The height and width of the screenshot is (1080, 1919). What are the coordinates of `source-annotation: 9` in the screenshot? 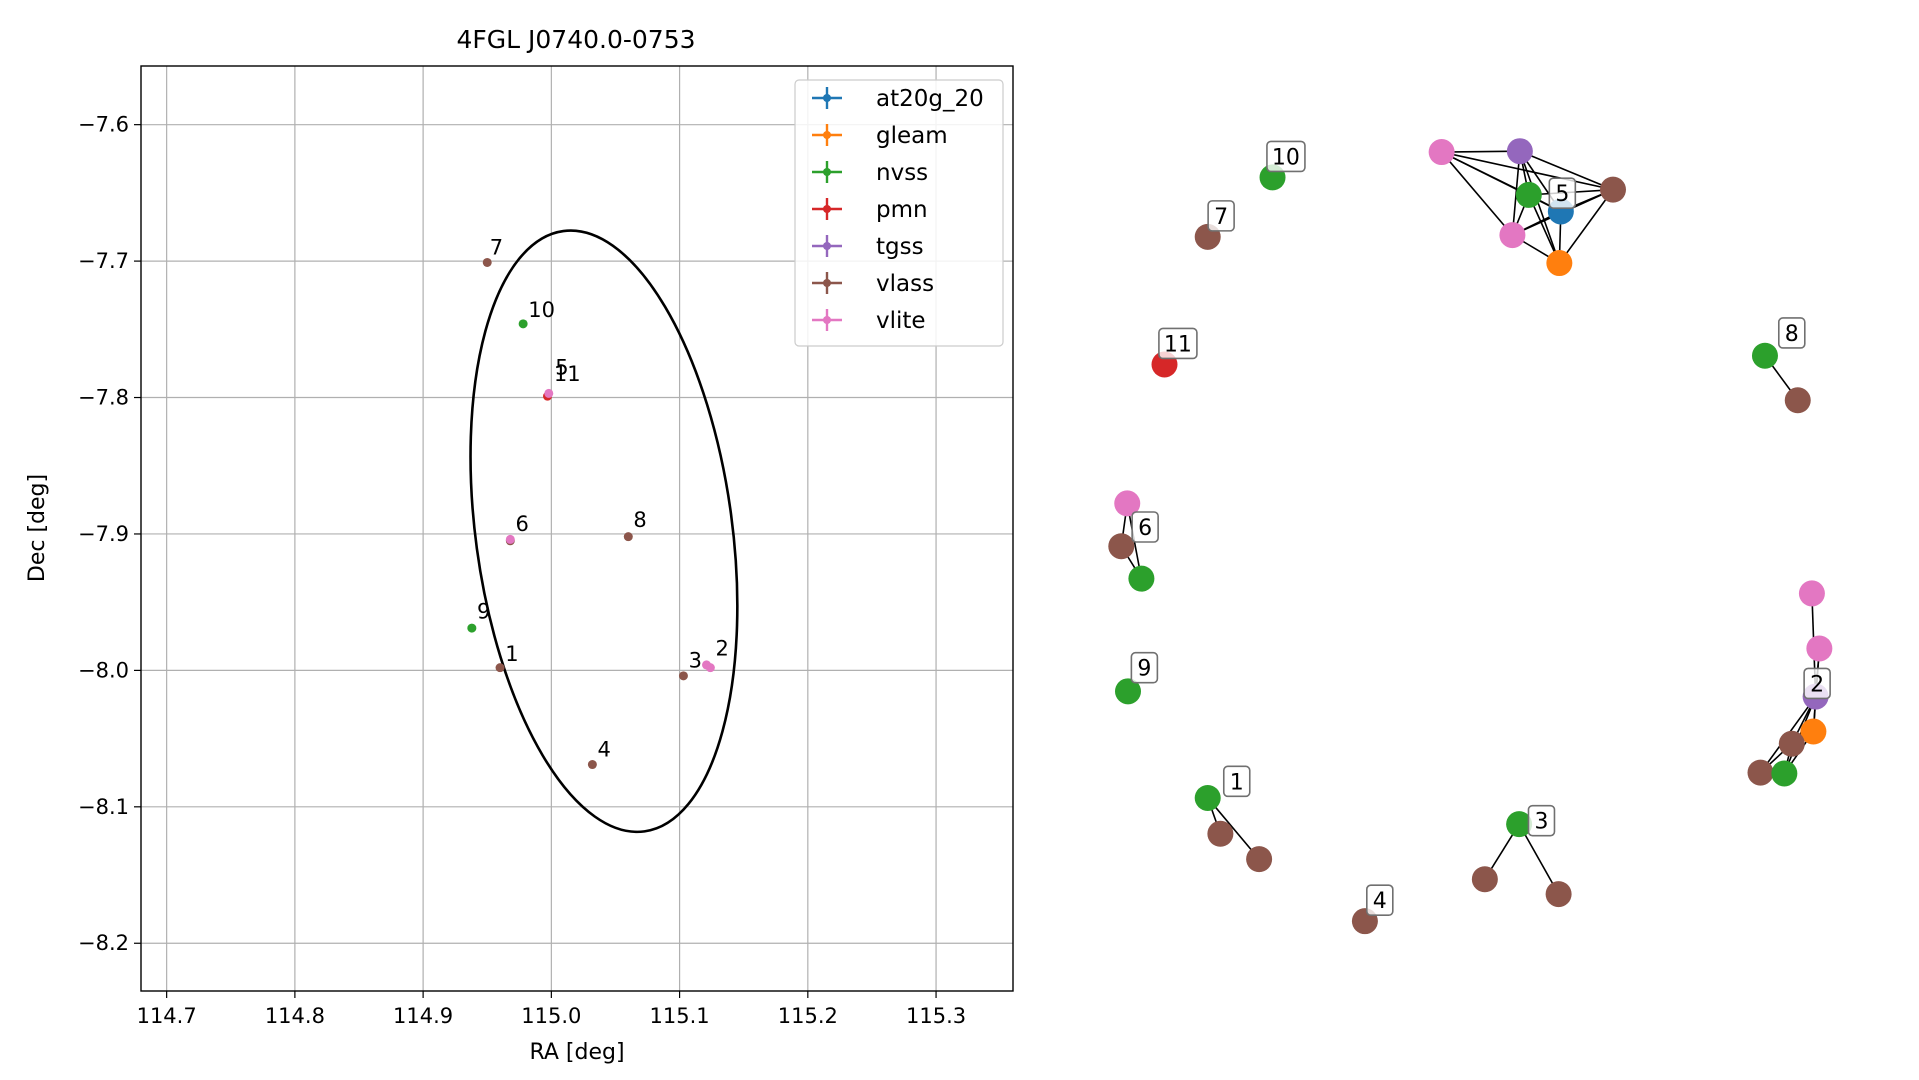 It's located at (483, 612).